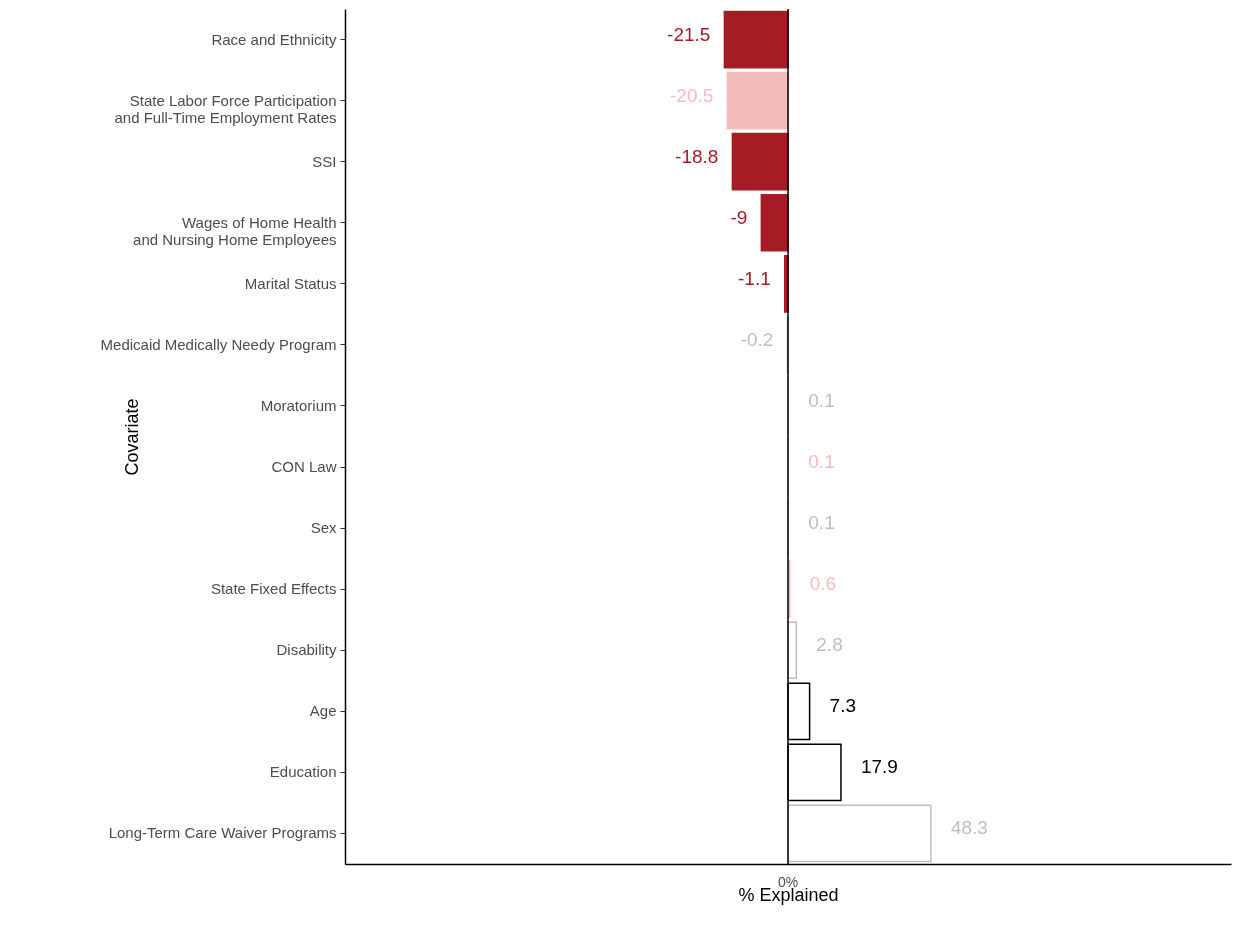 This screenshot has height=925, width=1238. What do you see at coordinates (689, 34) in the screenshot?
I see `data-label: -21.5` at bounding box center [689, 34].